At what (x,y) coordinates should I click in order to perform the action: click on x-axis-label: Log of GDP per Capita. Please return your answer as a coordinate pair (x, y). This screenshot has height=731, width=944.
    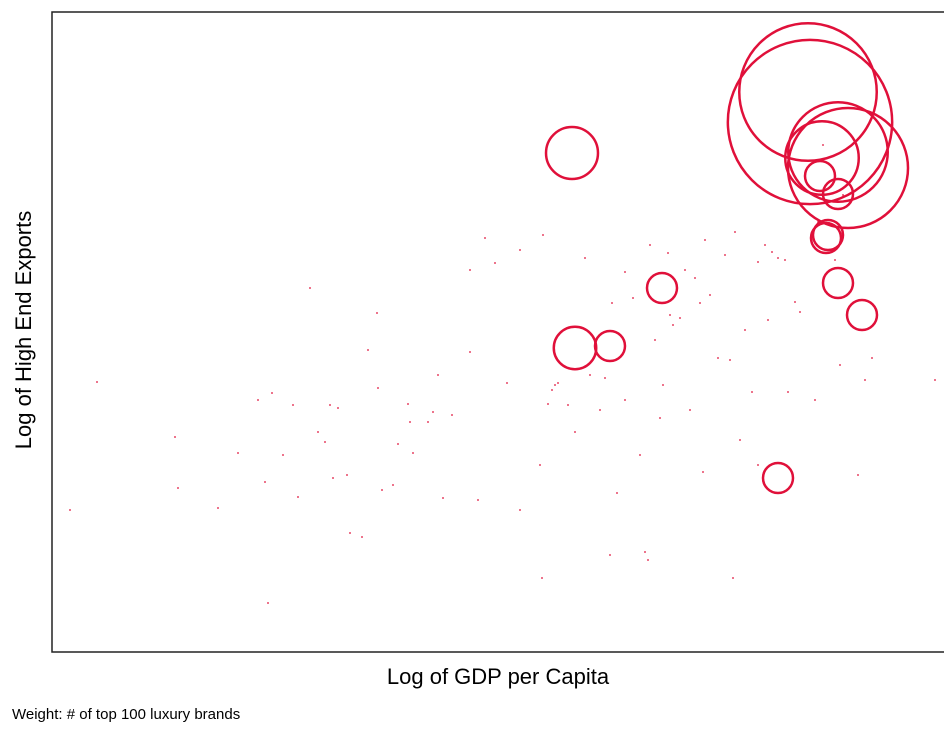
    Looking at the image, I should click on (498, 676).